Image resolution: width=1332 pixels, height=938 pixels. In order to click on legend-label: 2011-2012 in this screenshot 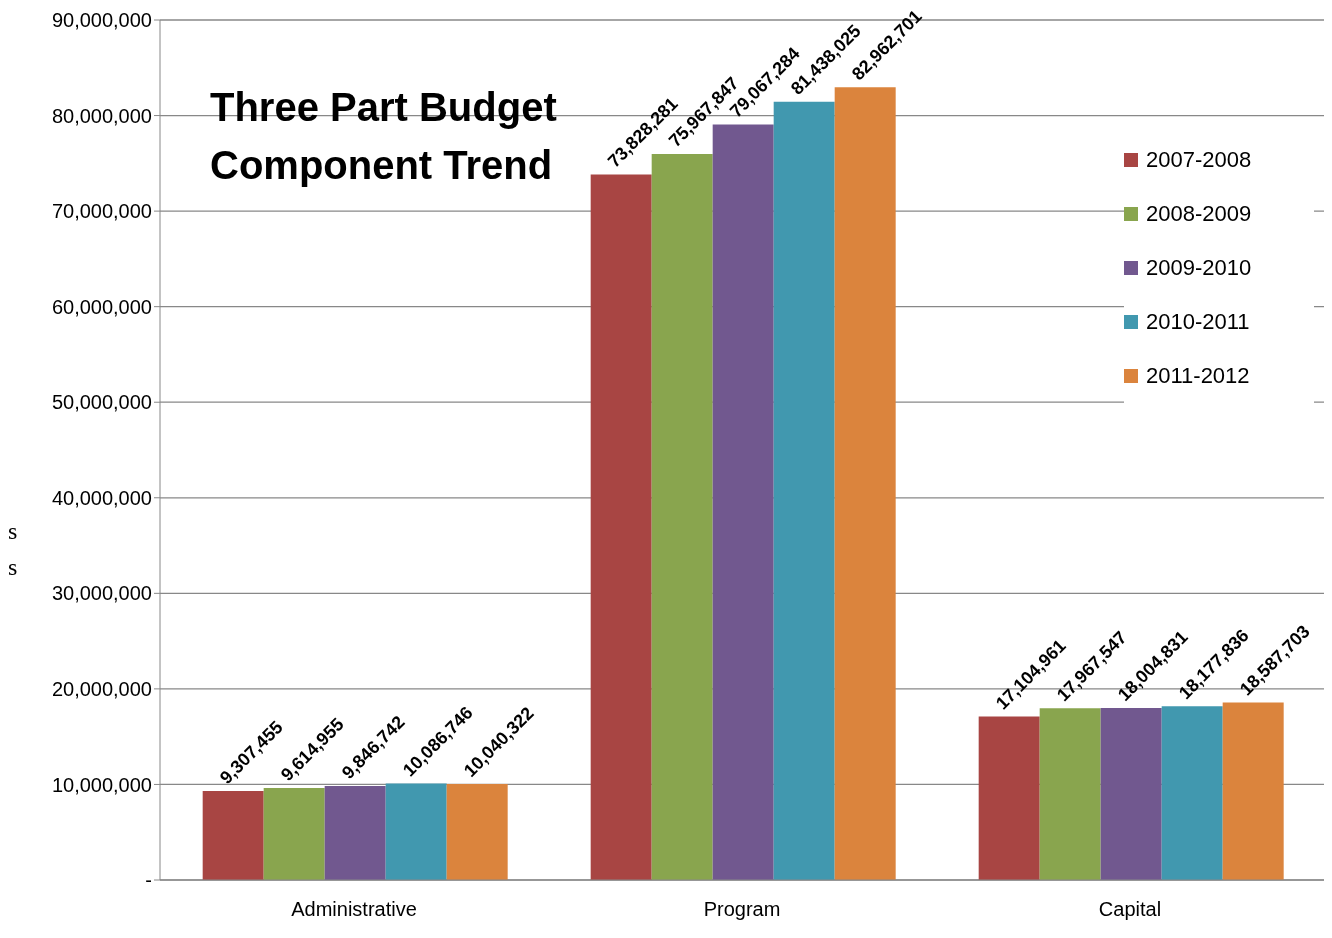, I will do `click(1198, 376)`.